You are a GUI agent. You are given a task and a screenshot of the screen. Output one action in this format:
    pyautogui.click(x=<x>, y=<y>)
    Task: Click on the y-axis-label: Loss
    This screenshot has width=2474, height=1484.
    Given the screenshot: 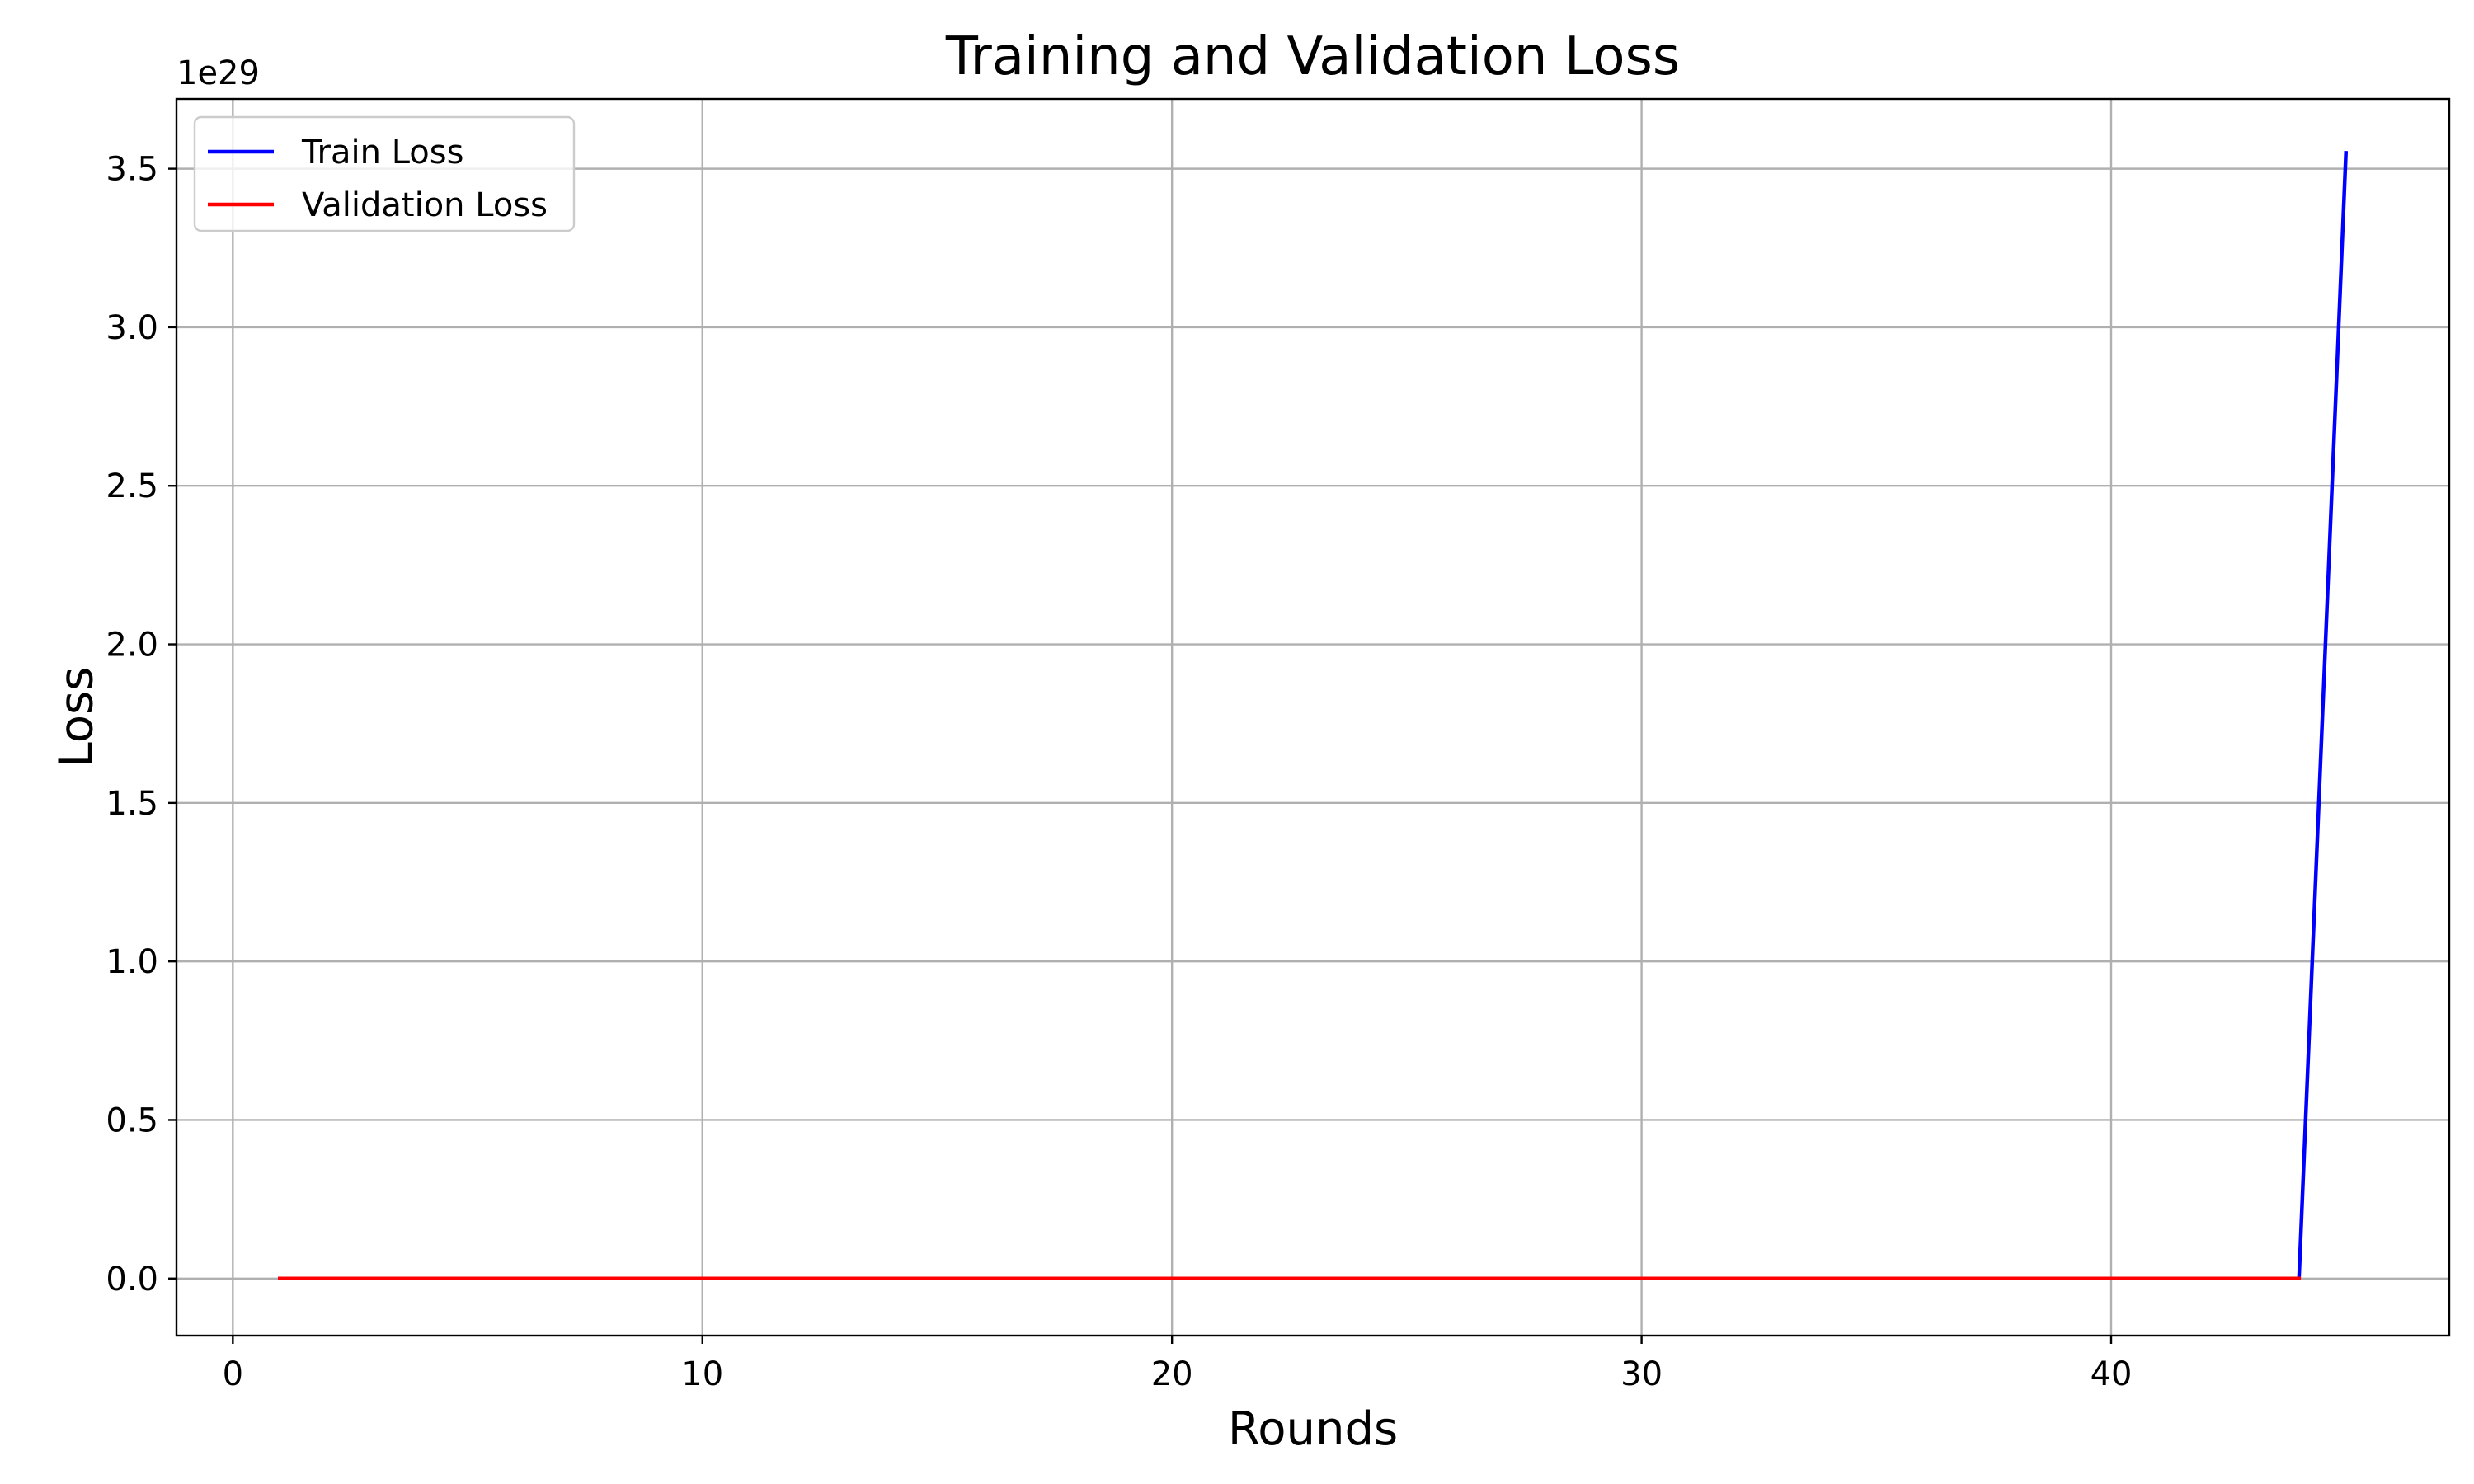 What is the action you would take?
    pyautogui.click(x=77, y=717)
    